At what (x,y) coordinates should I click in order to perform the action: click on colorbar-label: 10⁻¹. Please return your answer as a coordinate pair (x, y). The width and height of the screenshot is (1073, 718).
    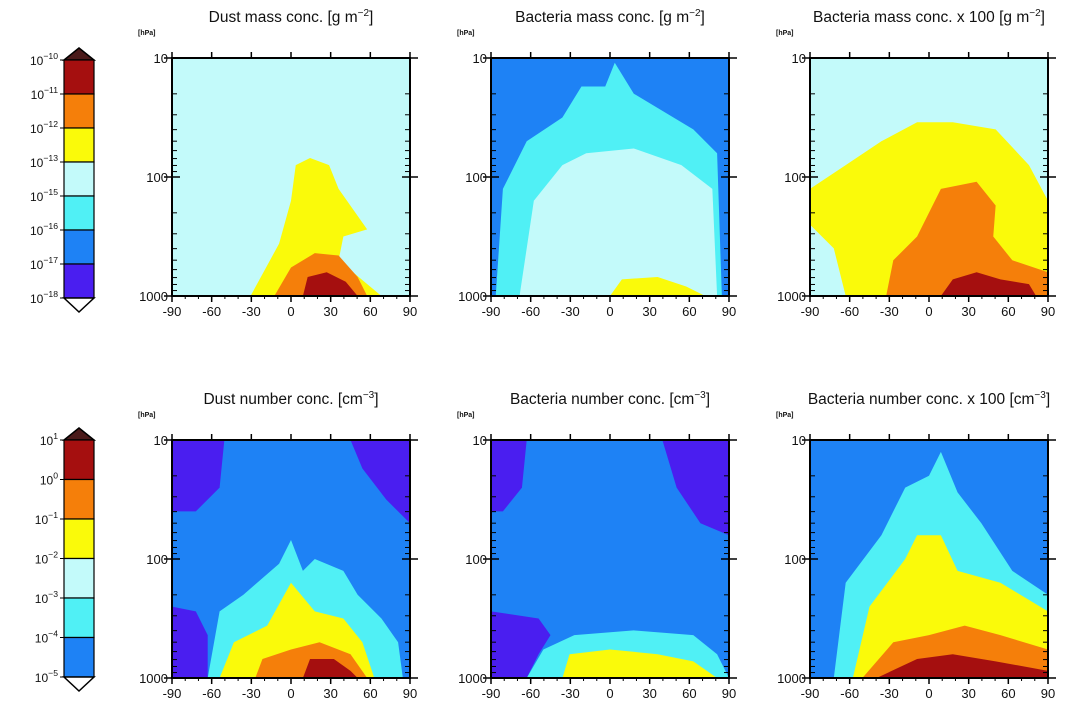
    Looking at the image, I should click on (46, 518).